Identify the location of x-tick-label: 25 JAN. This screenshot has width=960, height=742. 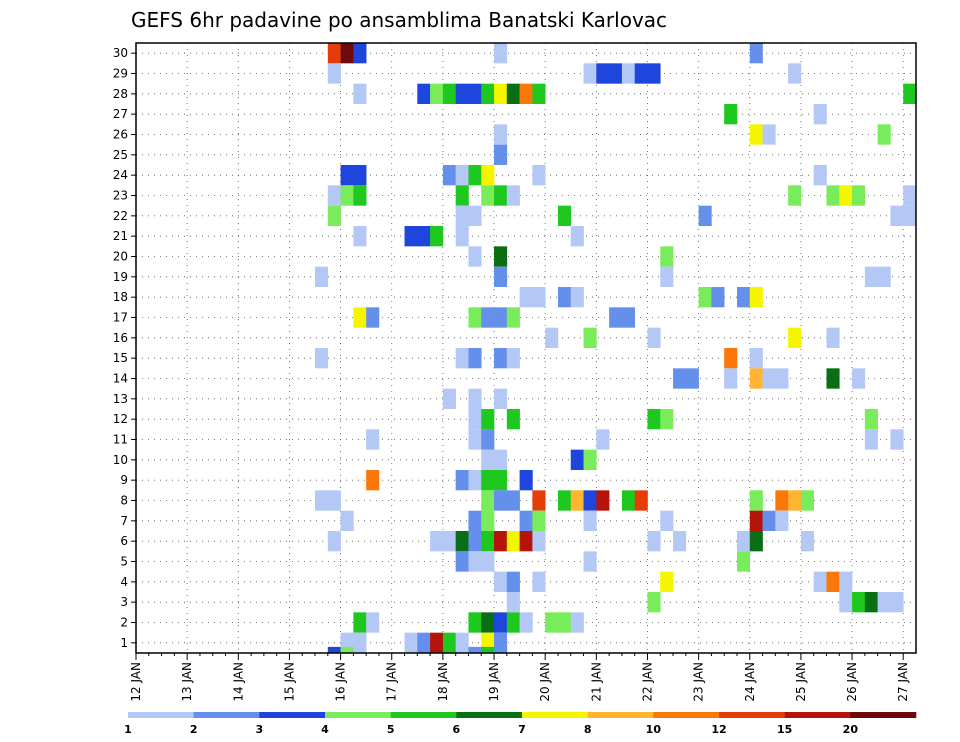
(801, 682).